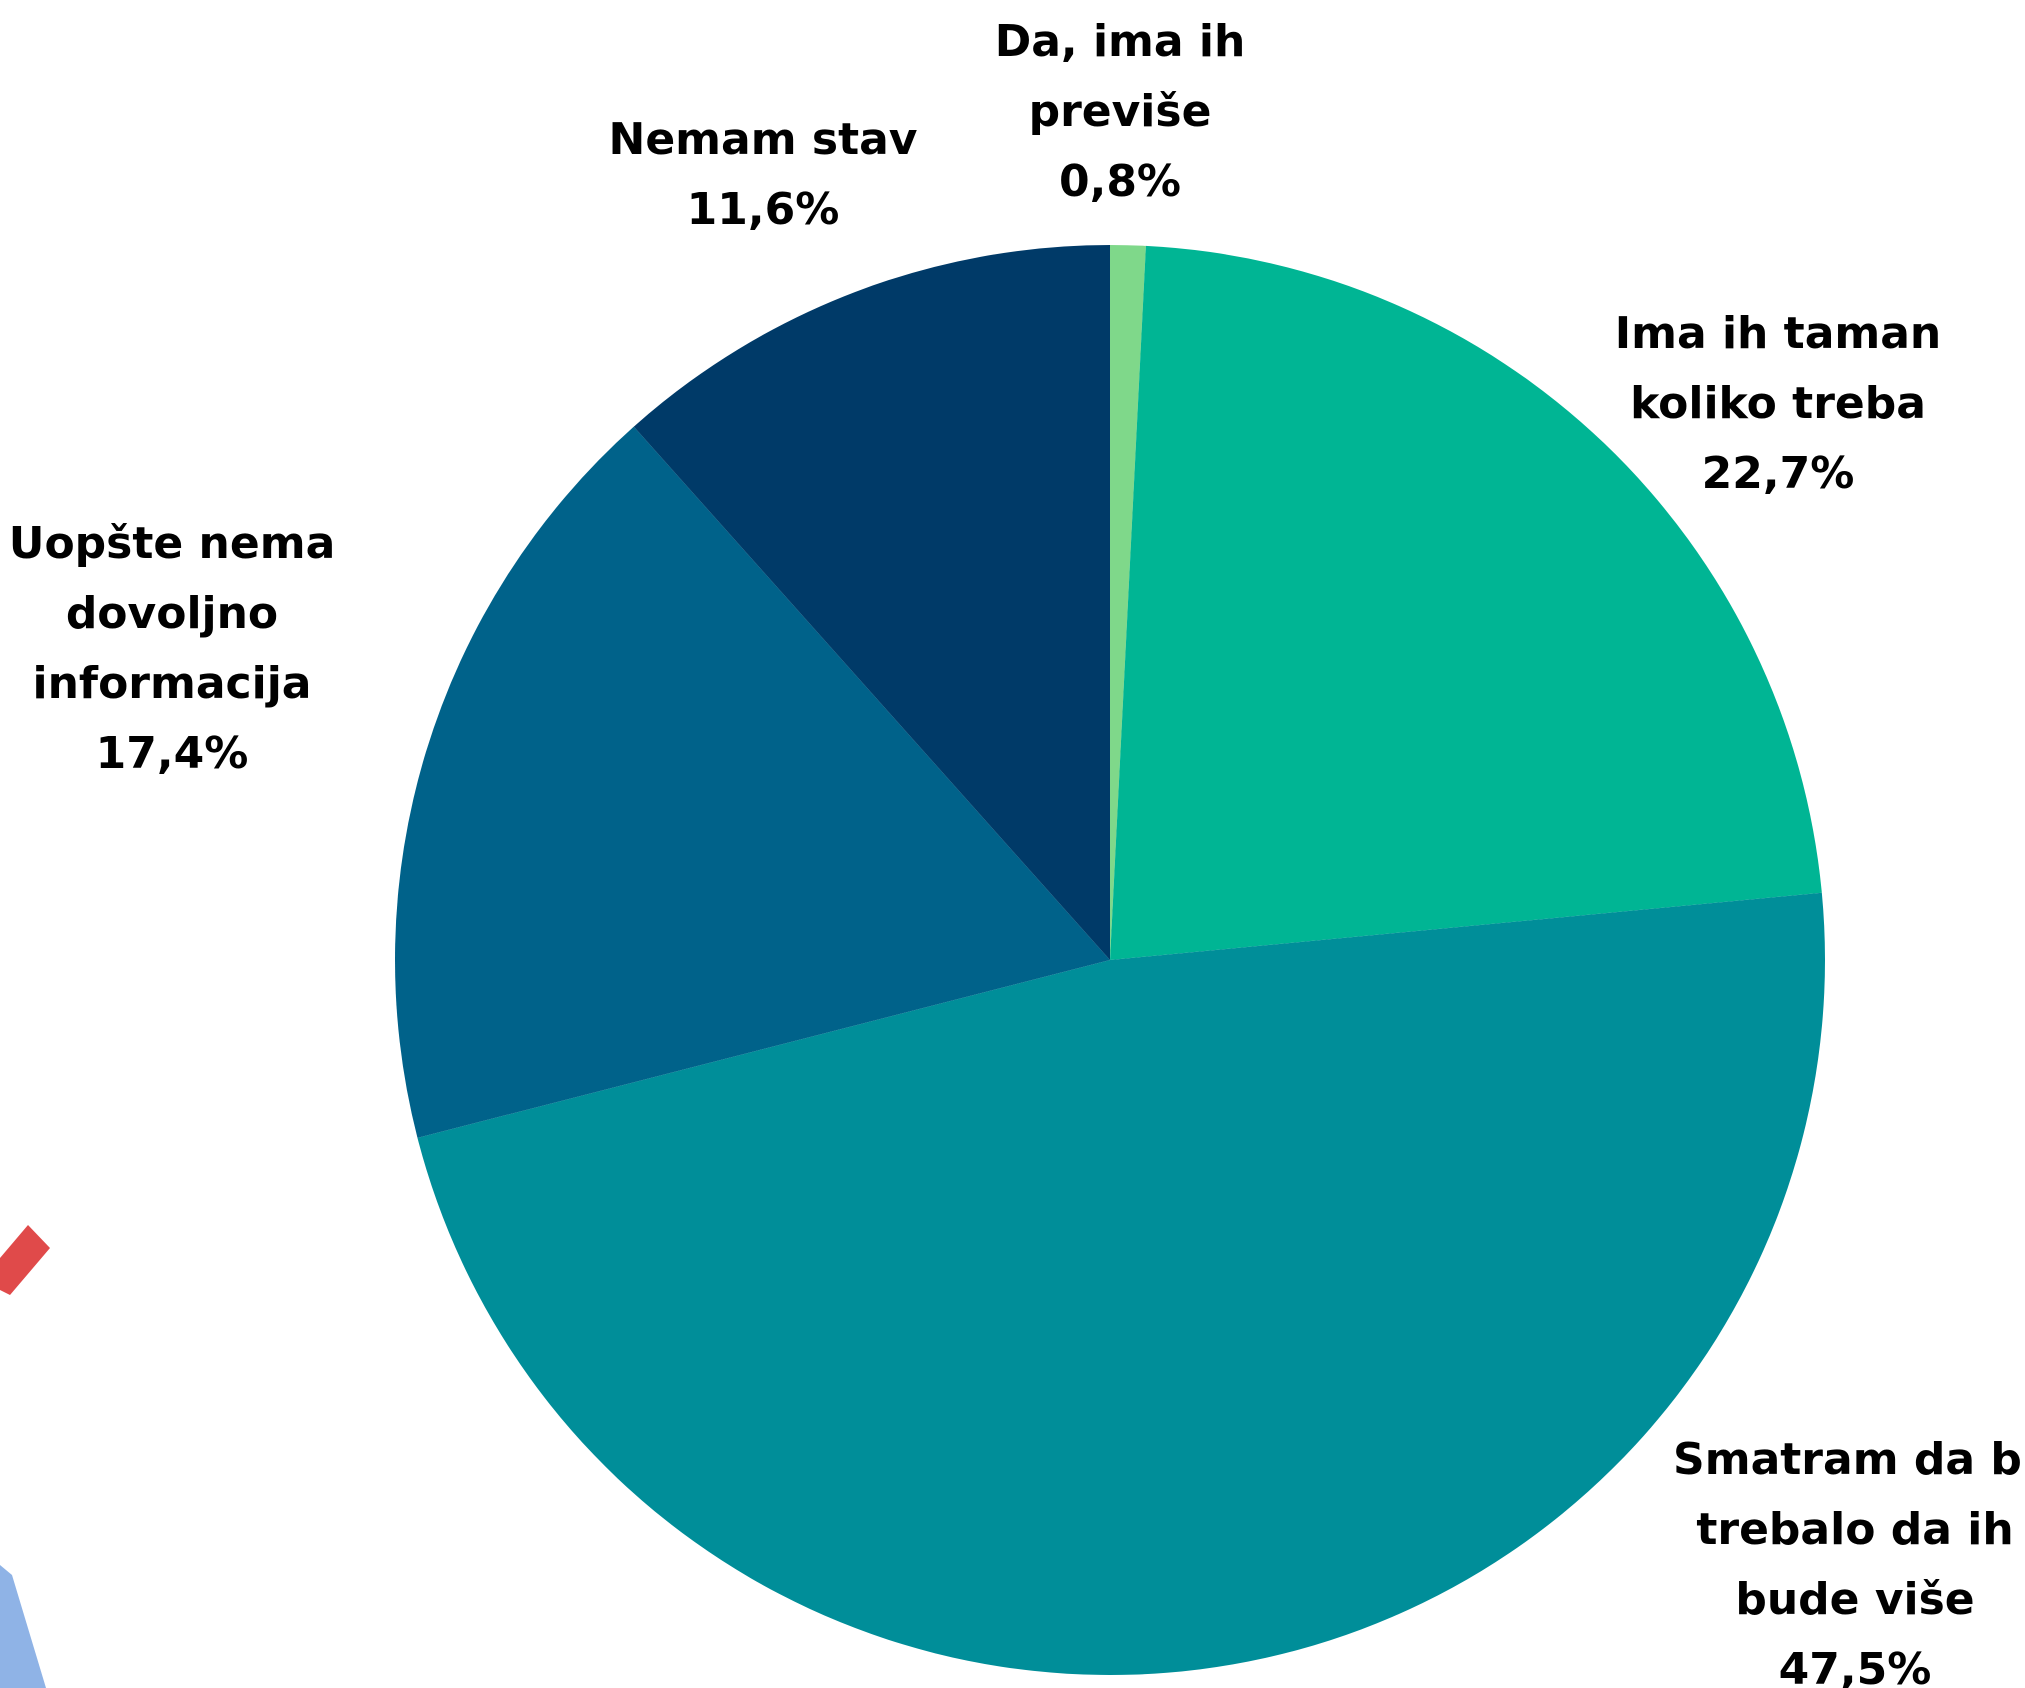 This screenshot has width=2025, height=1688. What do you see at coordinates (1120, 111) in the screenshot?
I see `slice-category-label: previše` at bounding box center [1120, 111].